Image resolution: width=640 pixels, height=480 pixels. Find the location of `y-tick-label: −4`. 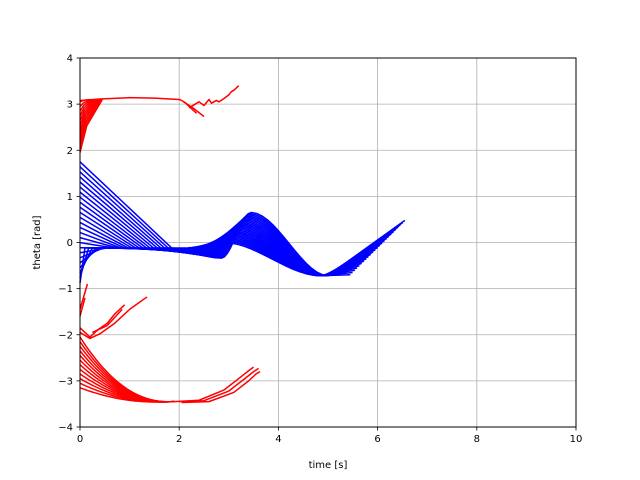

y-tick-label: −4 is located at coordinates (65, 428).